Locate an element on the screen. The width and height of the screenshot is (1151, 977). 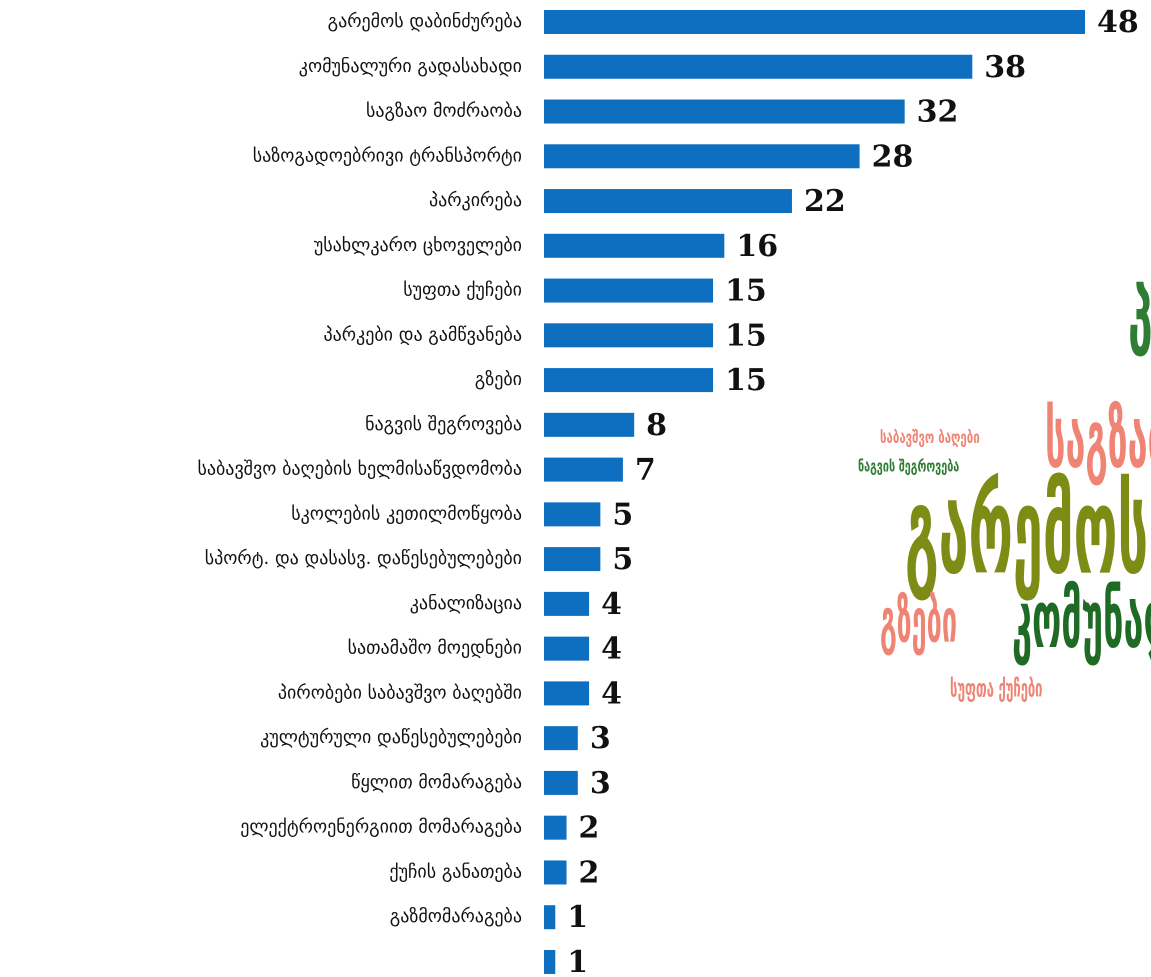
value-label: 28 is located at coordinates (893, 156).